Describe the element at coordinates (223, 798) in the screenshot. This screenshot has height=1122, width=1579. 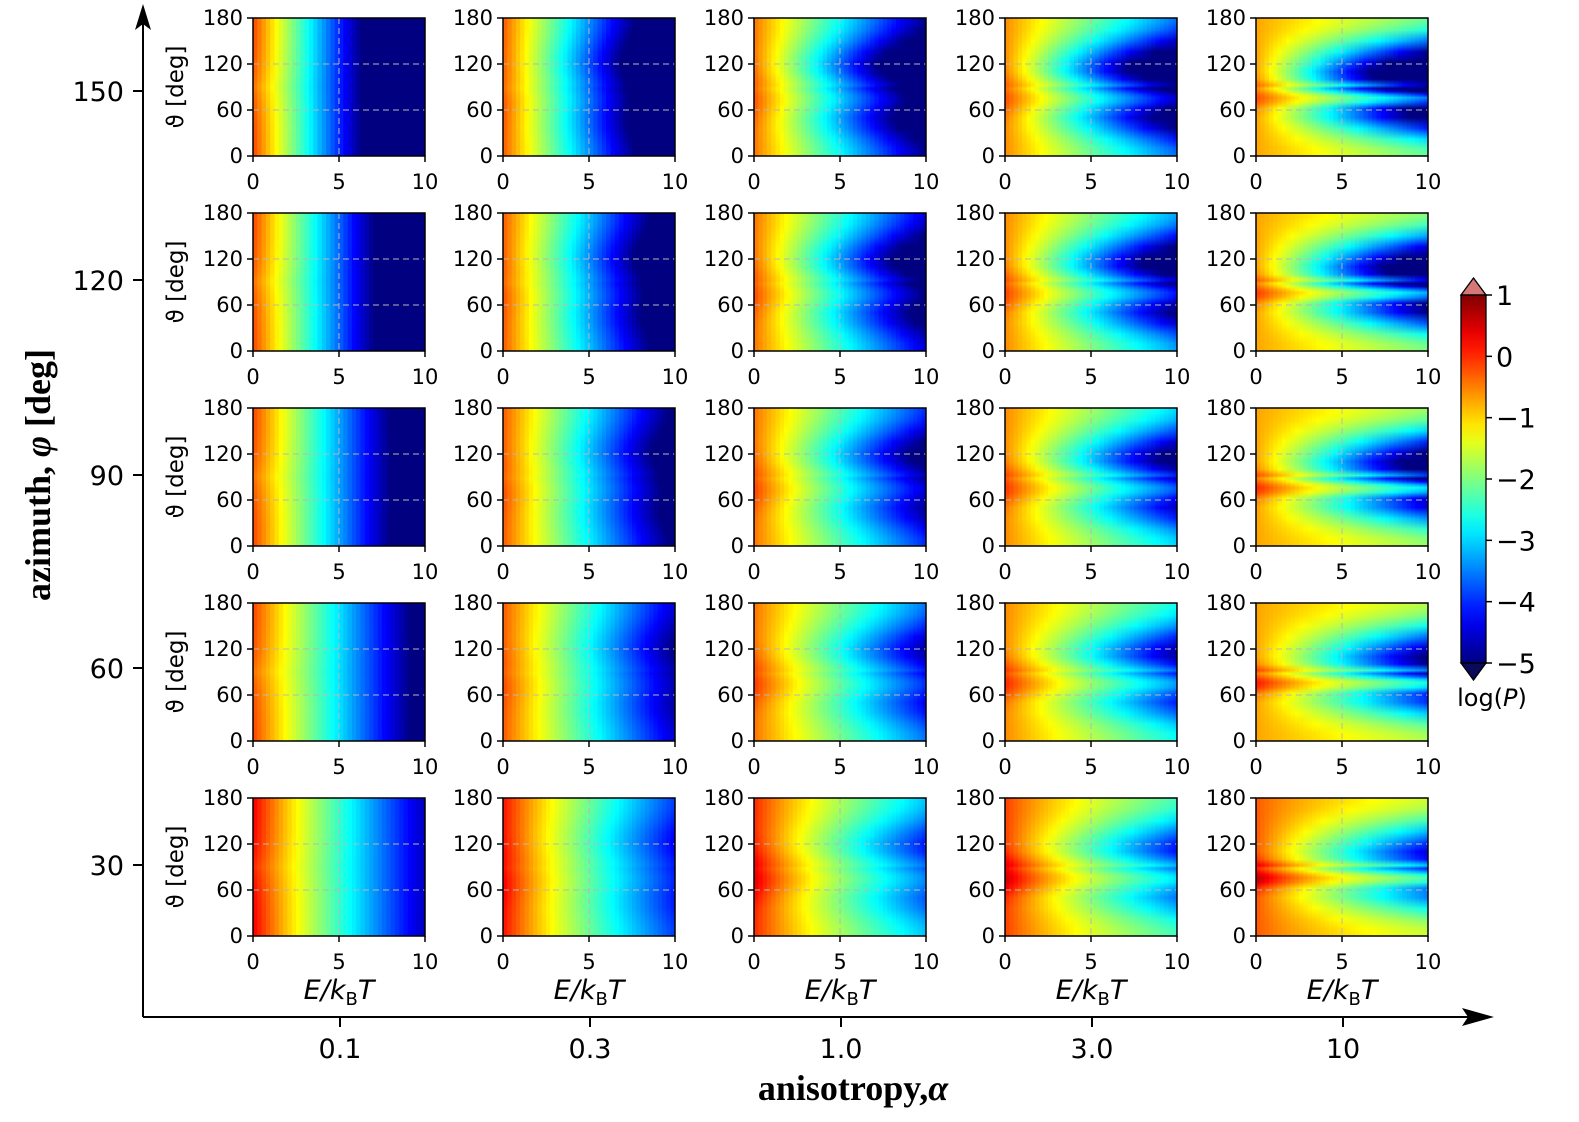
I see `y-tick-label: 180` at that location.